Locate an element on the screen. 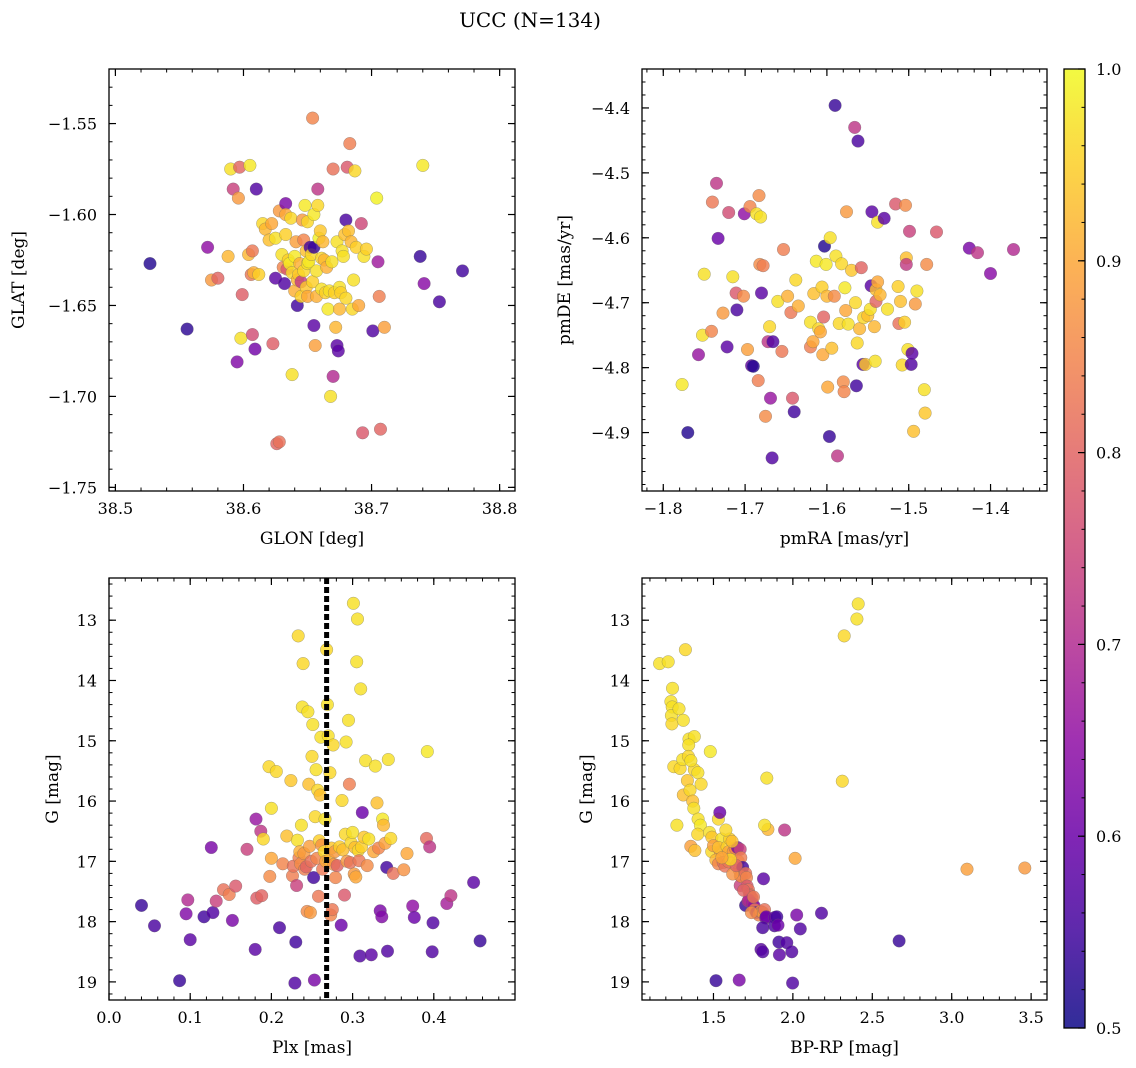 This screenshot has width=1136, height=1068. x-tick-label: 38.6 is located at coordinates (244, 508).